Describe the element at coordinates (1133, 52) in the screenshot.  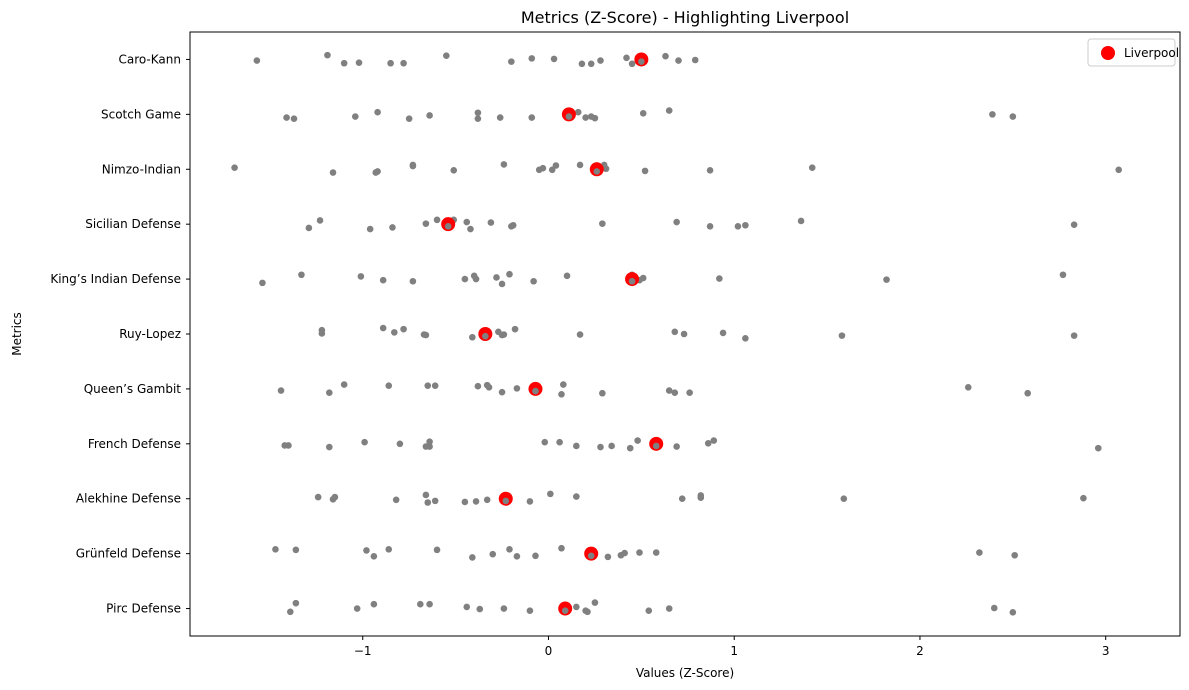
I see `legend: Liverpool` at that location.